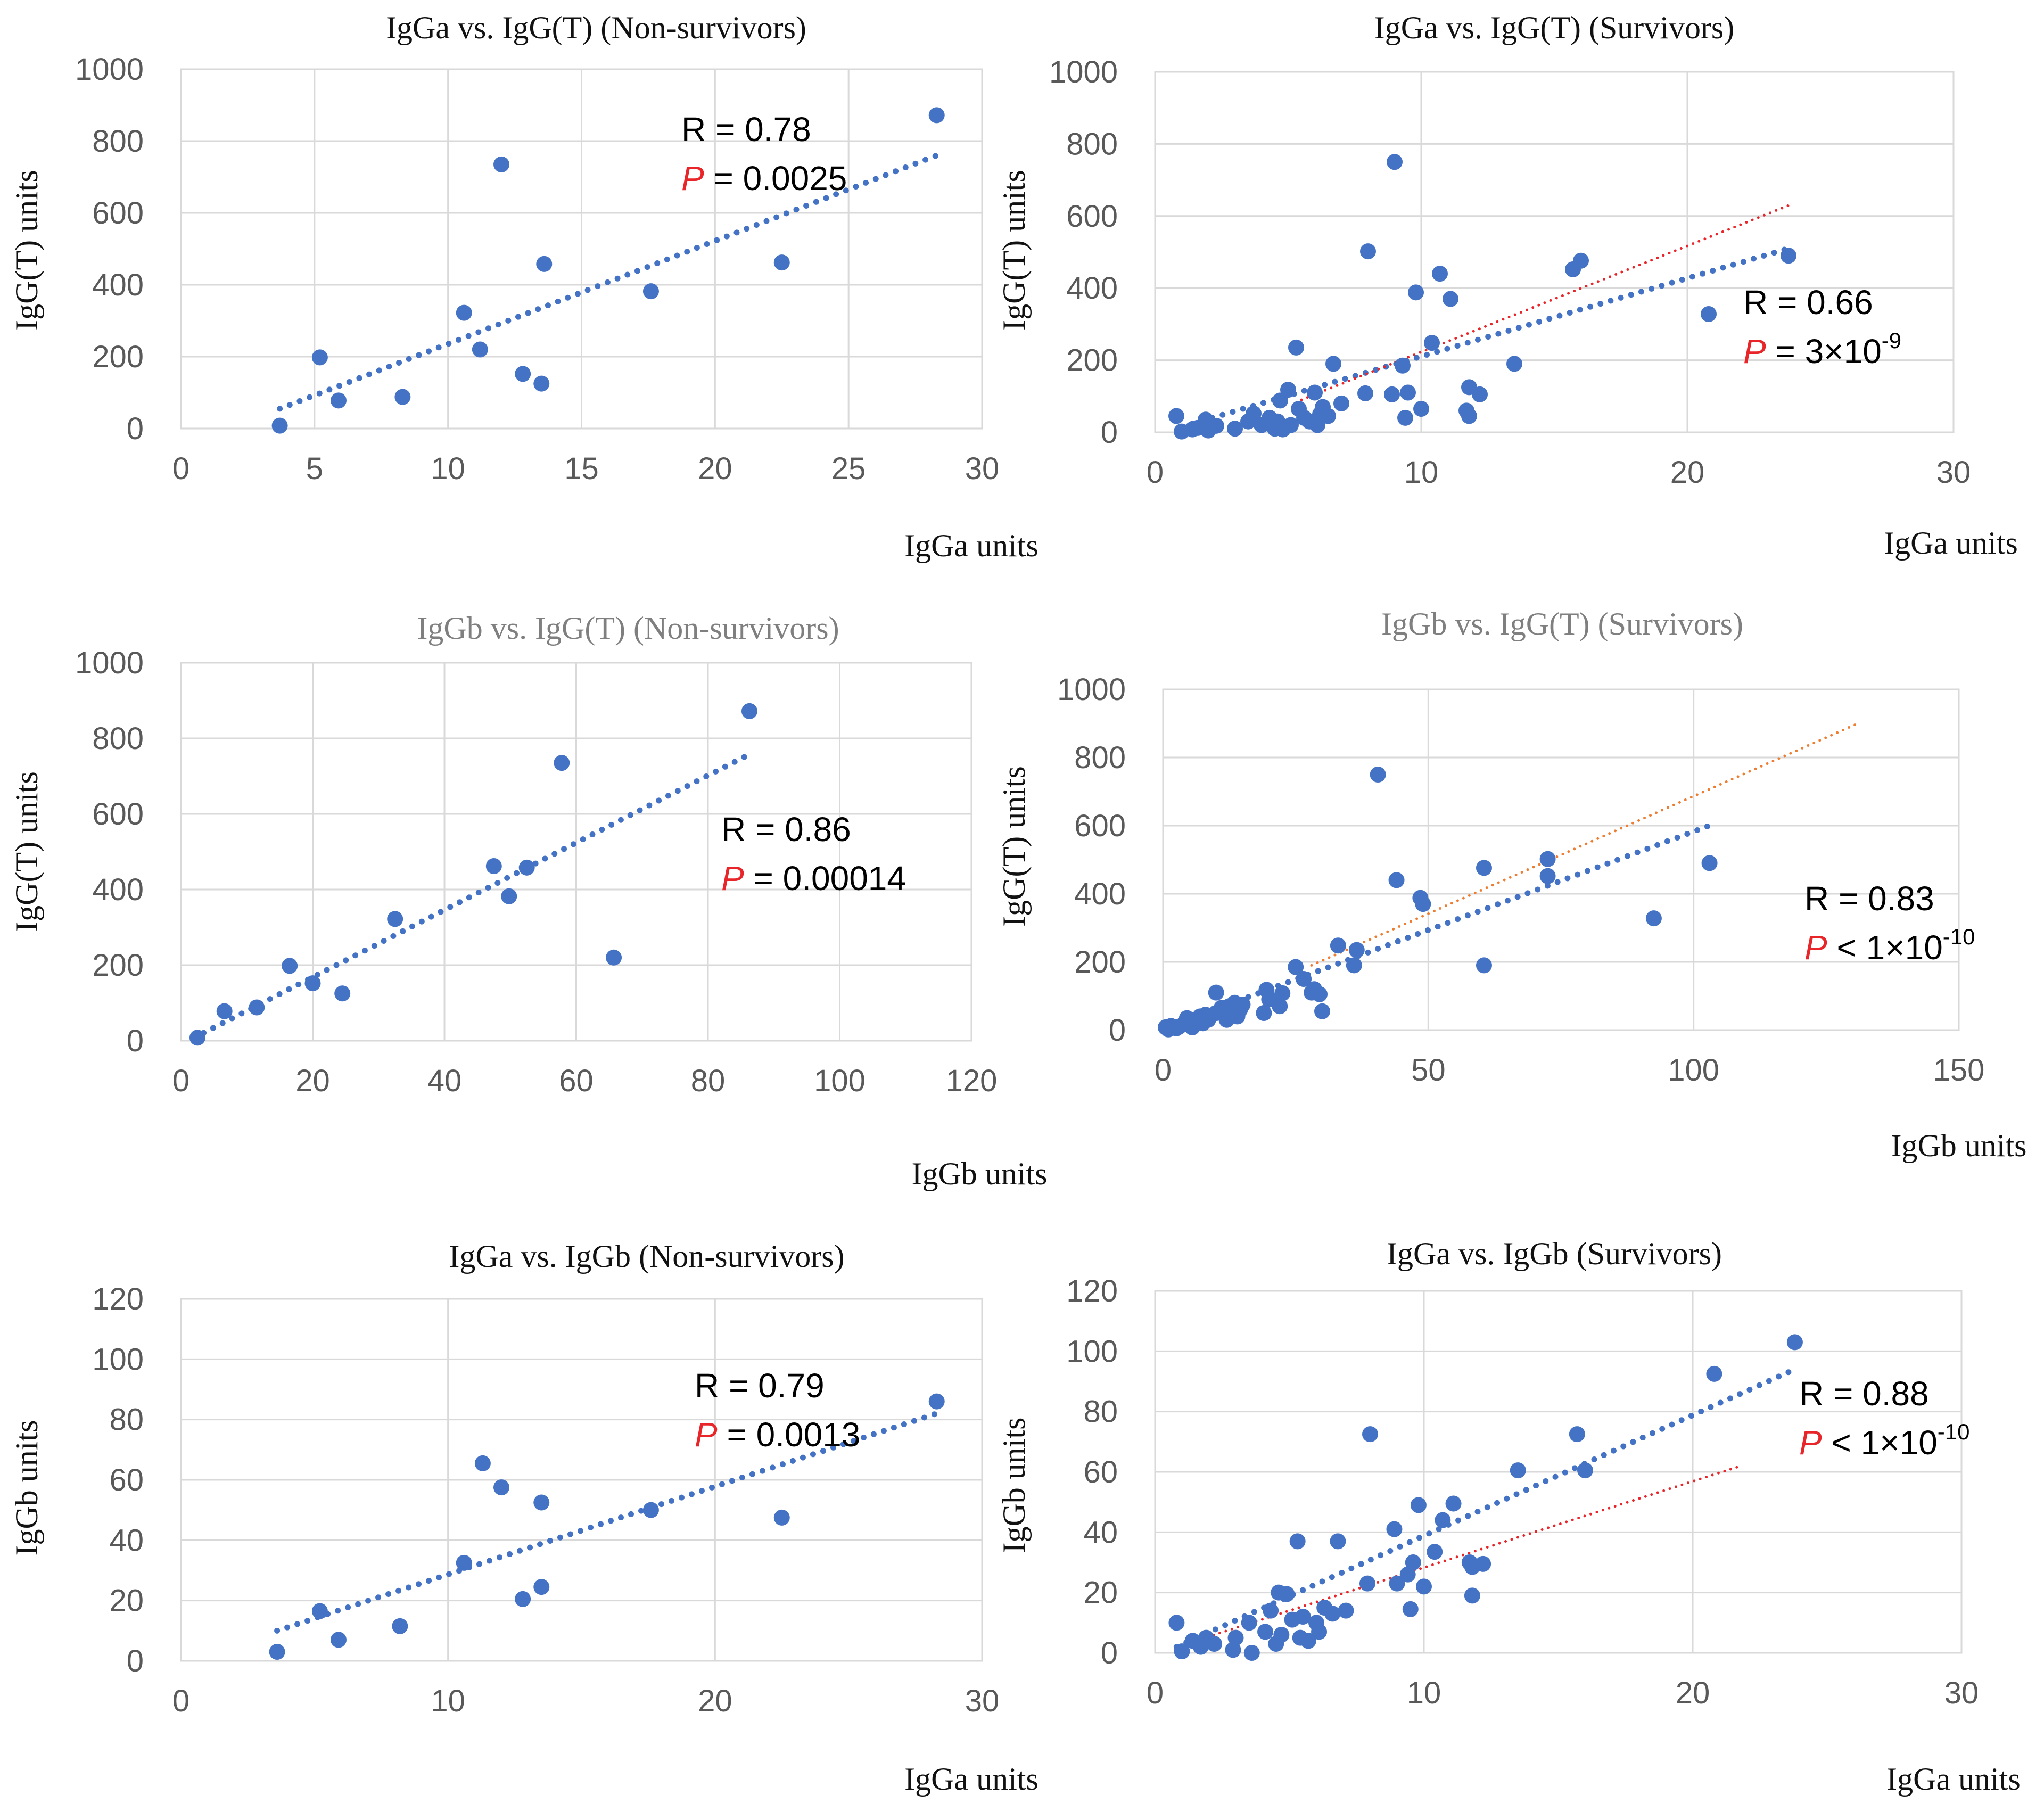 The height and width of the screenshot is (1803, 2044). What do you see at coordinates (1100, 826) in the screenshot?
I see `y-tick-label: 600` at bounding box center [1100, 826].